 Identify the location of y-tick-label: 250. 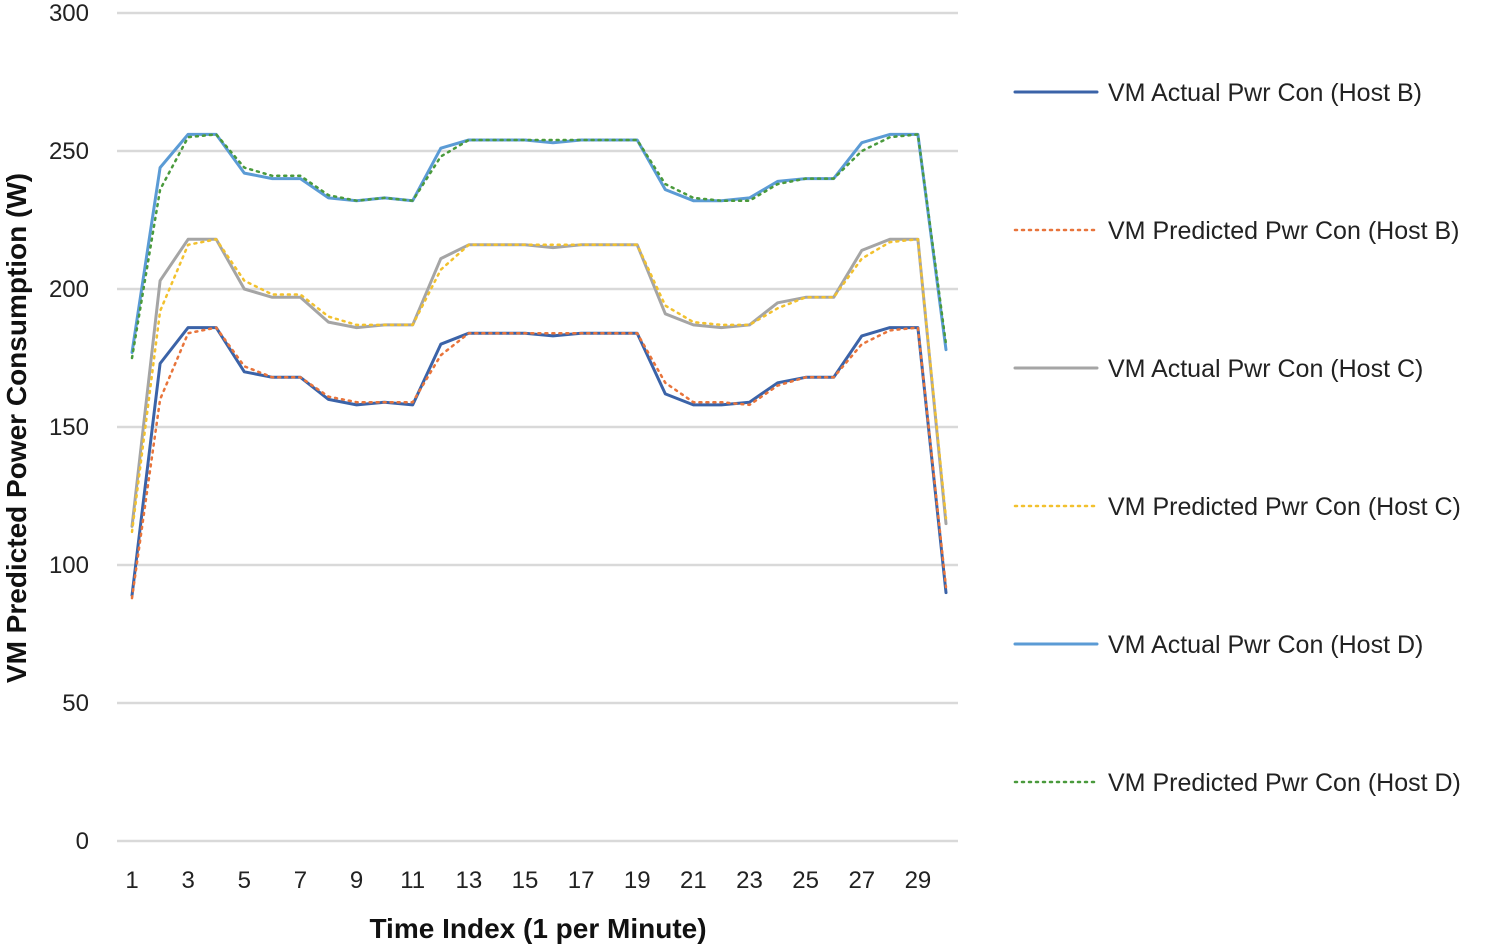
(69, 151).